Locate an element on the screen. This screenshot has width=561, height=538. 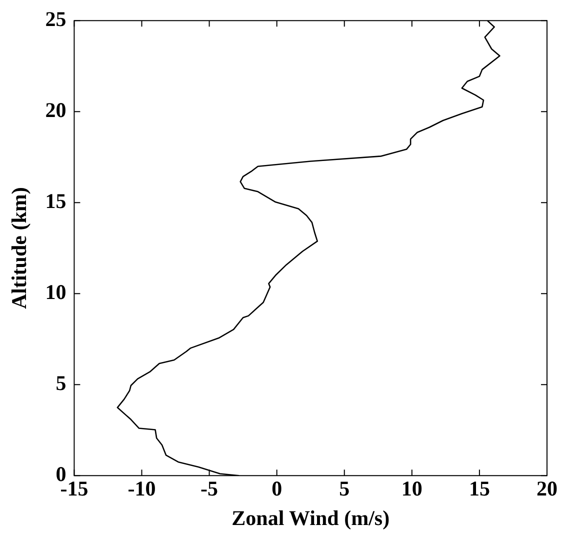
x-tick-label: -10 is located at coordinates (142, 488).